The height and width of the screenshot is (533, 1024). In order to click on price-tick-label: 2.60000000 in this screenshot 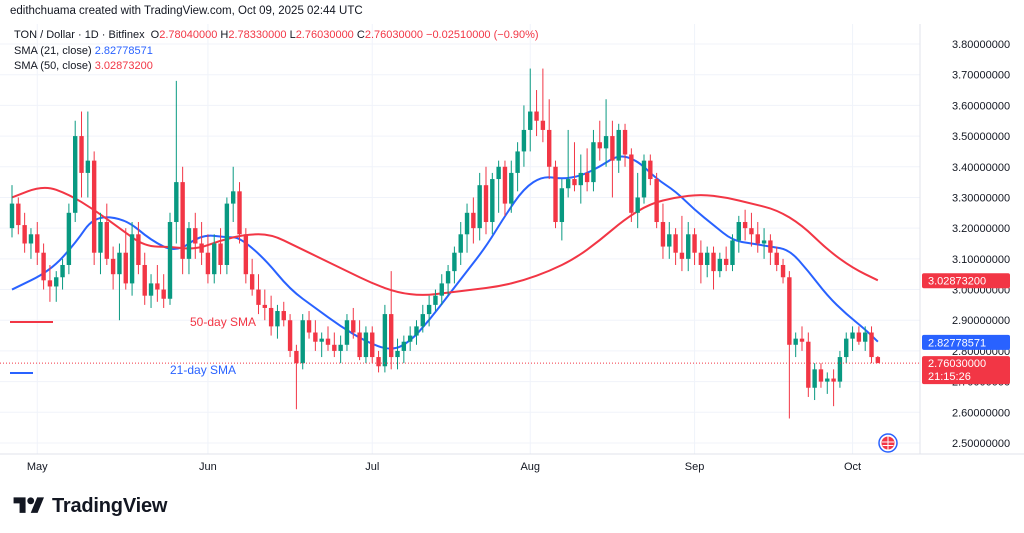, I will do `click(981, 413)`.